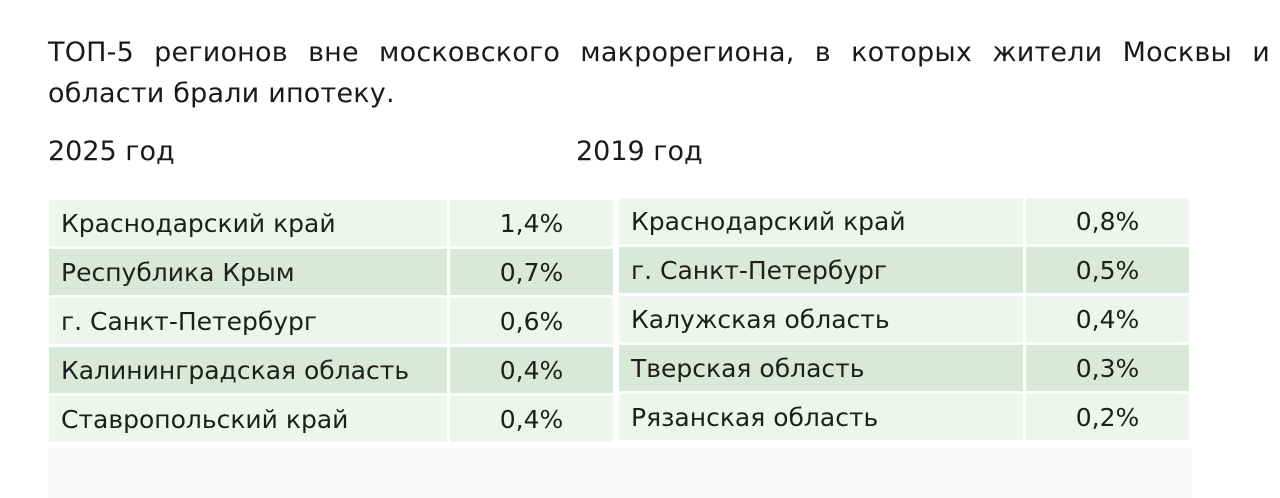 The width and height of the screenshot is (1280, 498). I want to click on region-name: Рязанская область, so click(821, 417).